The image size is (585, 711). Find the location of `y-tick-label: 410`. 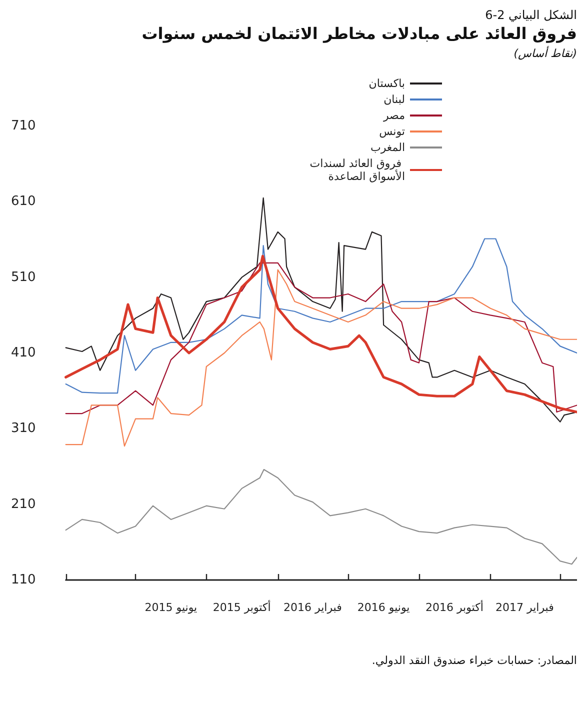

y-tick-label: 410 is located at coordinates (23, 353).